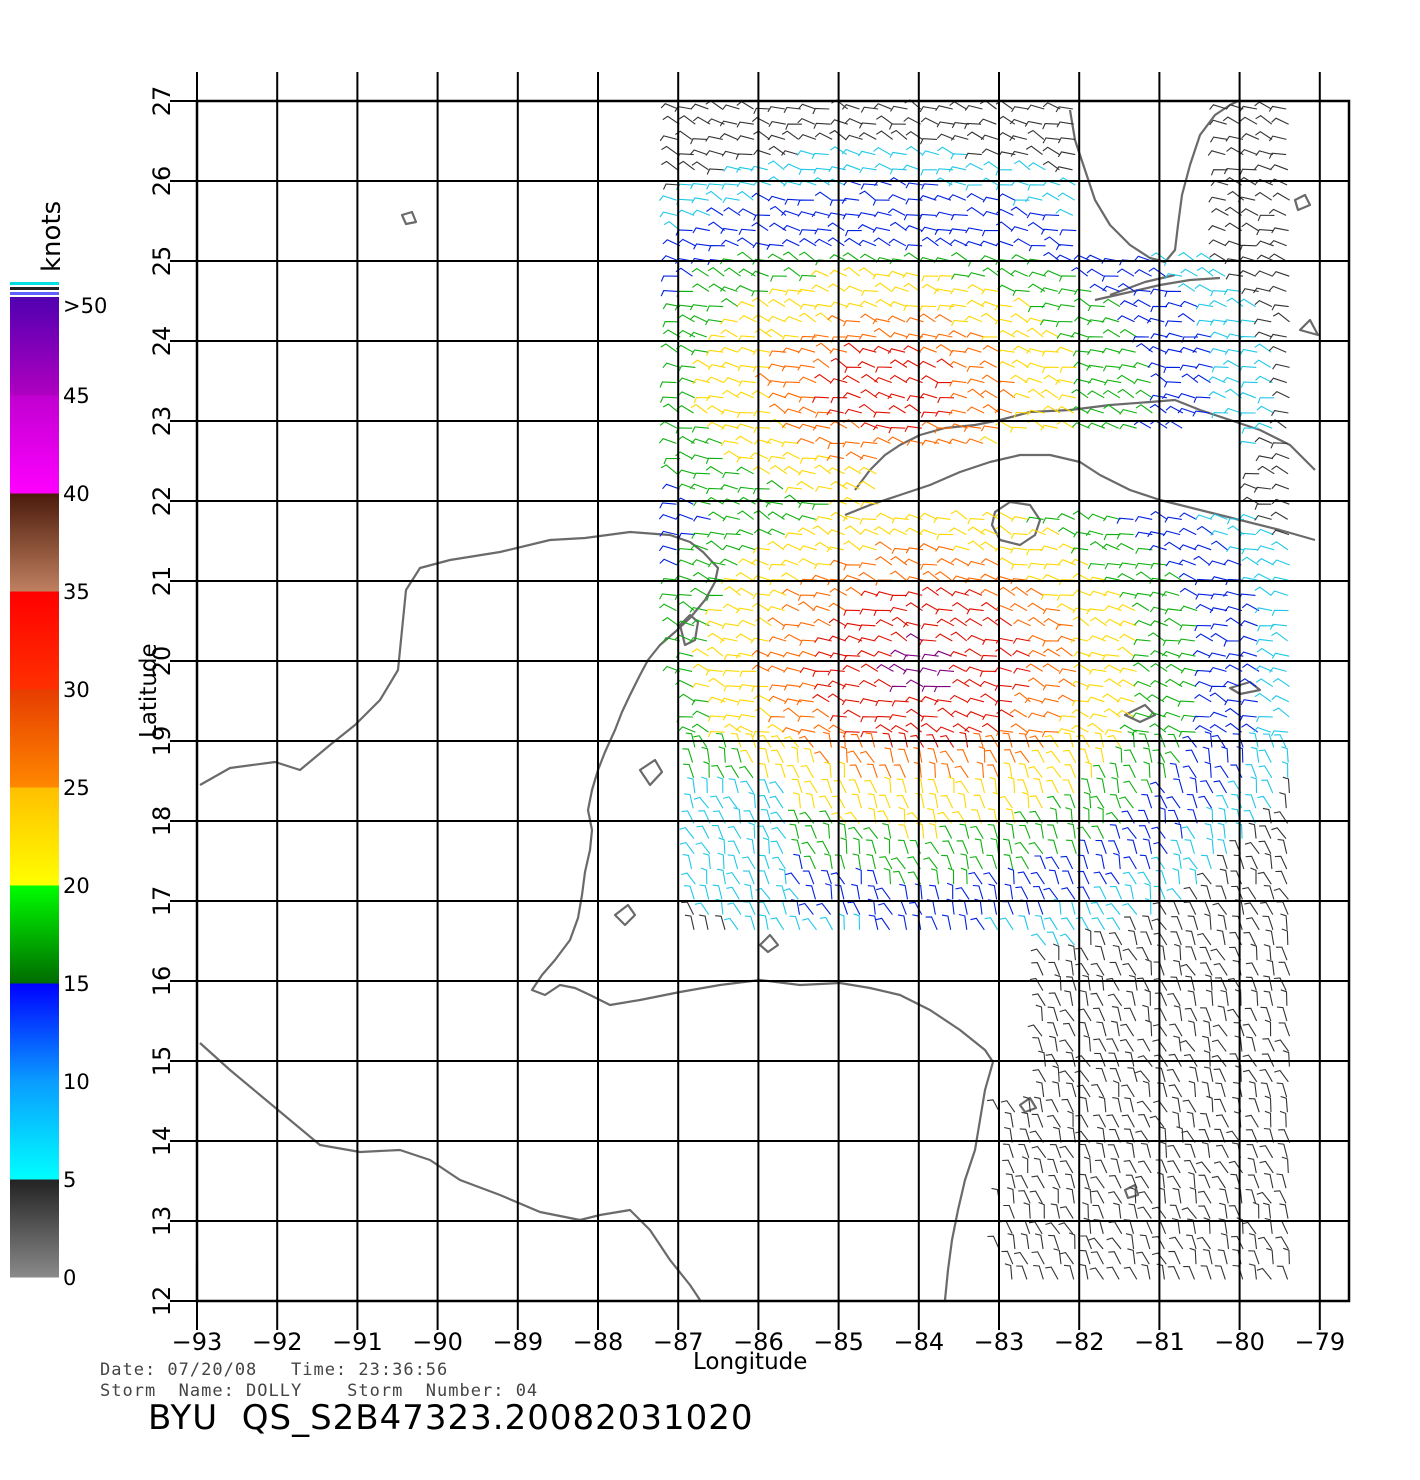  Describe the element at coordinates (76, 788) in the screenshot. I see `colorbar-label: 25` at that location.